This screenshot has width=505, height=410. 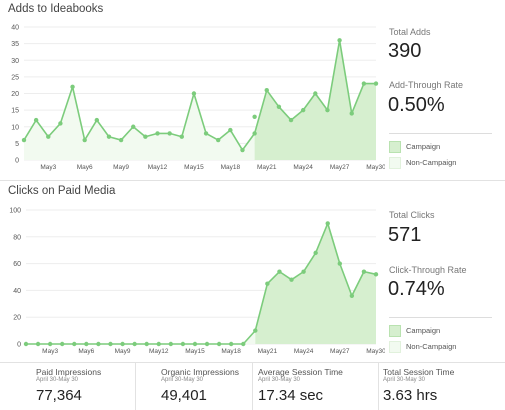 I want to click on stat-label: Paid Impressions, so click(x=69, y=372).